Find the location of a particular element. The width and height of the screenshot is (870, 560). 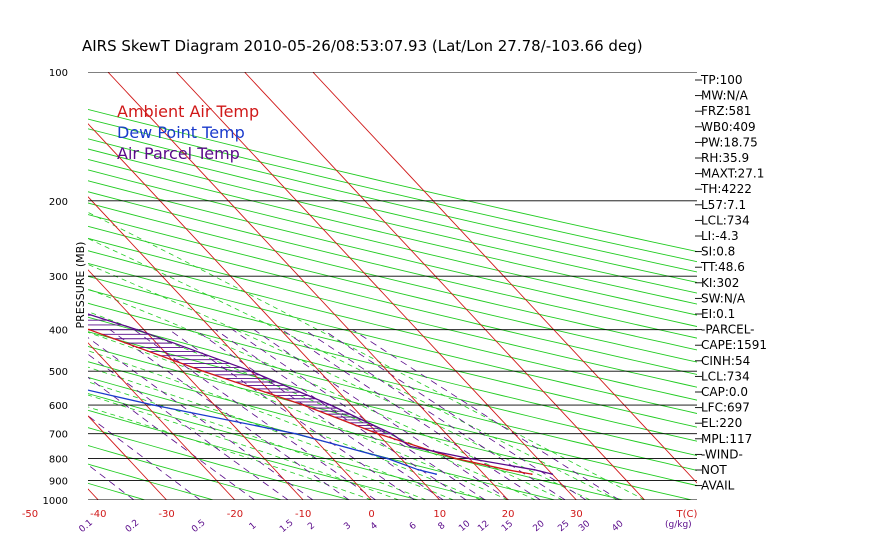

pressure-tick-label: 1000 is located at coordinates (55, 501).